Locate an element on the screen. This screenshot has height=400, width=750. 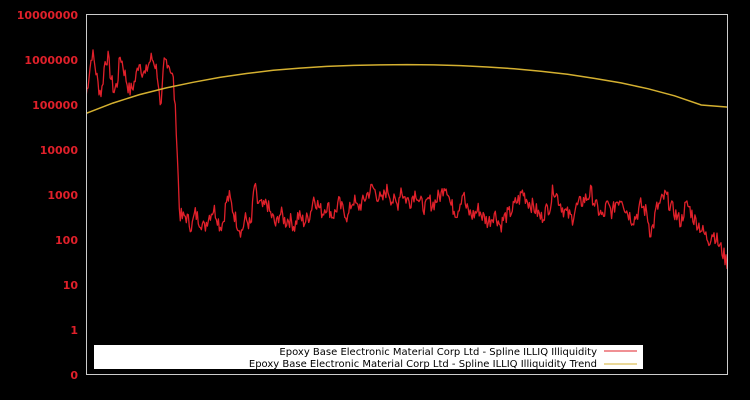
illiquidity-trend-line is located at coordinates (407, 89).